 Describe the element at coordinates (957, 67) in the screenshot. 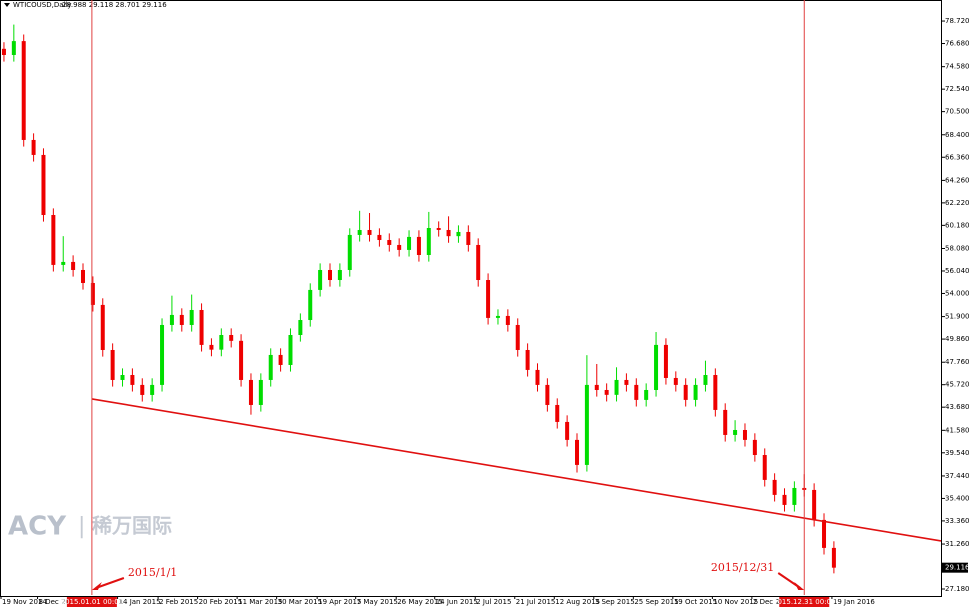

I see `y-tick-label: 74.580` at that location.